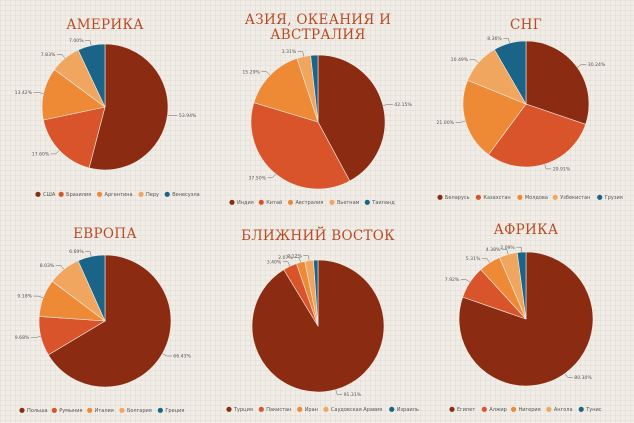 This screenshot has height=423, width=634. I want to click on pie-slice-таиланд, so click(314, 88).